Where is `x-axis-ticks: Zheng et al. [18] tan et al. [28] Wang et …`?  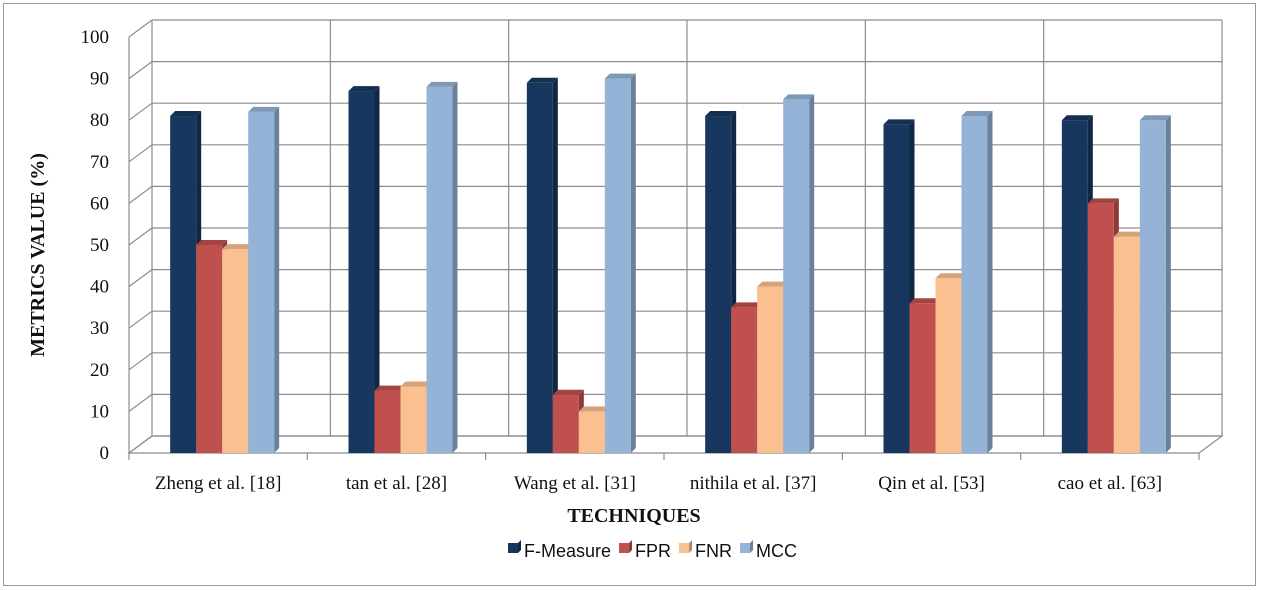
x-axis-ticks: Zheng et al. [18] tan et al. [28] Wang et … is located at coordinates (658, 483).